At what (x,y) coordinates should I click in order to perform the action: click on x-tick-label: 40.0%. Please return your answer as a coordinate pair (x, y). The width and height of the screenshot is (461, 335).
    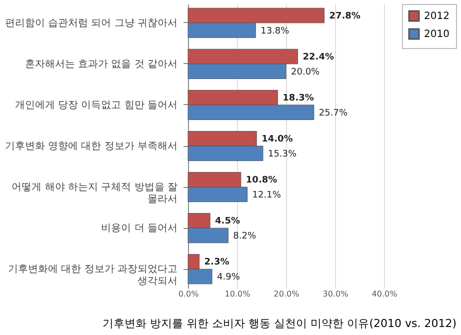
    Looking at the image, I should click on (385, 294).